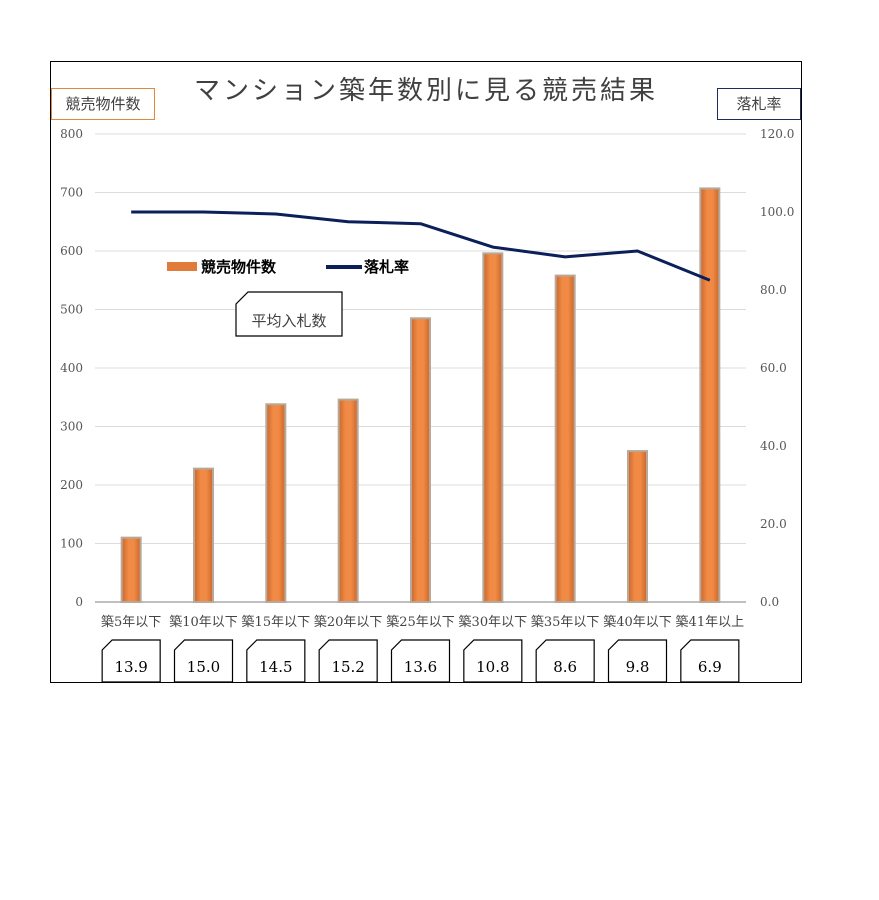 This screenshot has width=879, height=900. I want to click on y1-tick-labels: 0 100 200 300 400 500 600 700 800, so click(71, 368).